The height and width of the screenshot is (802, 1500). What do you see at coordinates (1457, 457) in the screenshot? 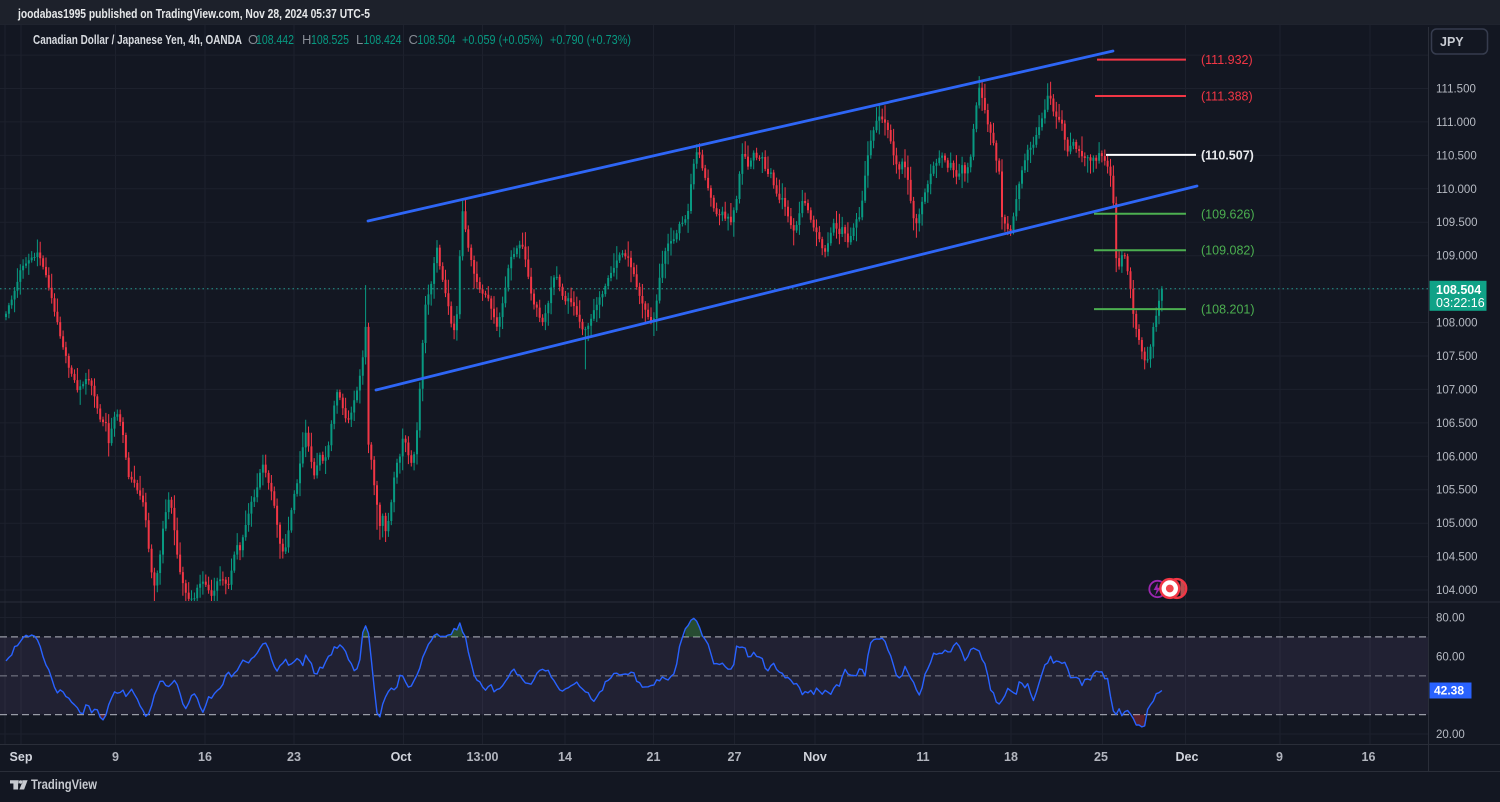
I see `svg-text: 106.000` at bounding box center [1457, 457].